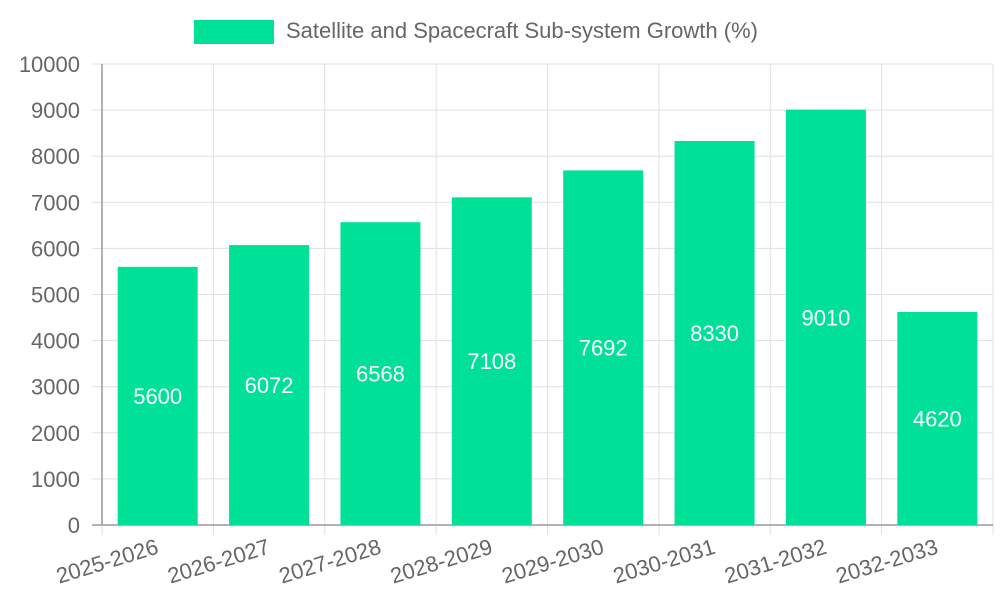 The width and height of the screenshot is (1000, 605). I want to click on y-tick-label: 6000, so click(55, 248).